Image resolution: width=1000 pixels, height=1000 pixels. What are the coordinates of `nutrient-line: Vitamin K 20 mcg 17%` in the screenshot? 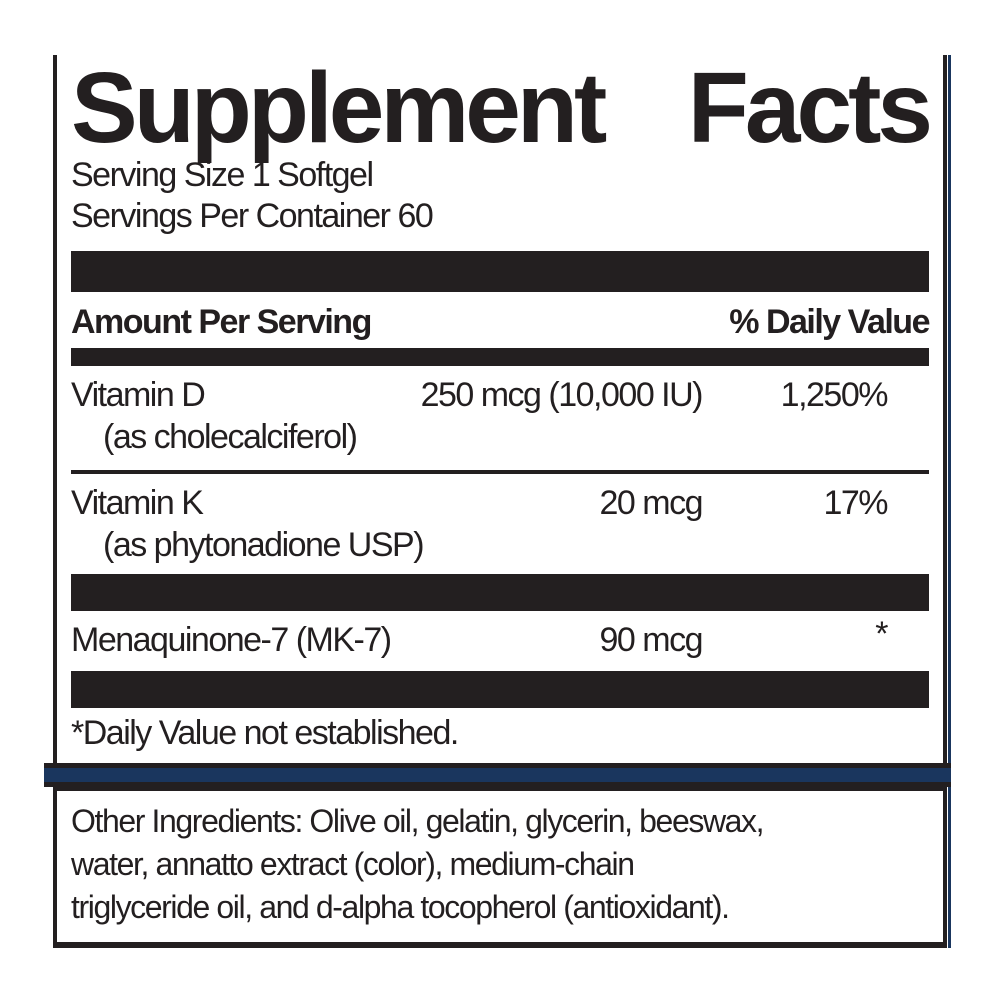 It's located at (500, 503).